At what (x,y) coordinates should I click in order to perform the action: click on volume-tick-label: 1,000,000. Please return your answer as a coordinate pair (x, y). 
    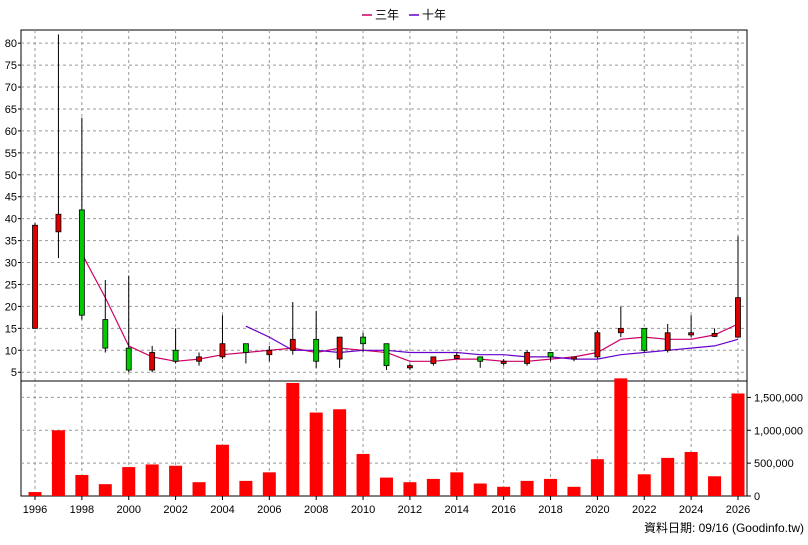
    Looking at the image, I should click on (778, 431).